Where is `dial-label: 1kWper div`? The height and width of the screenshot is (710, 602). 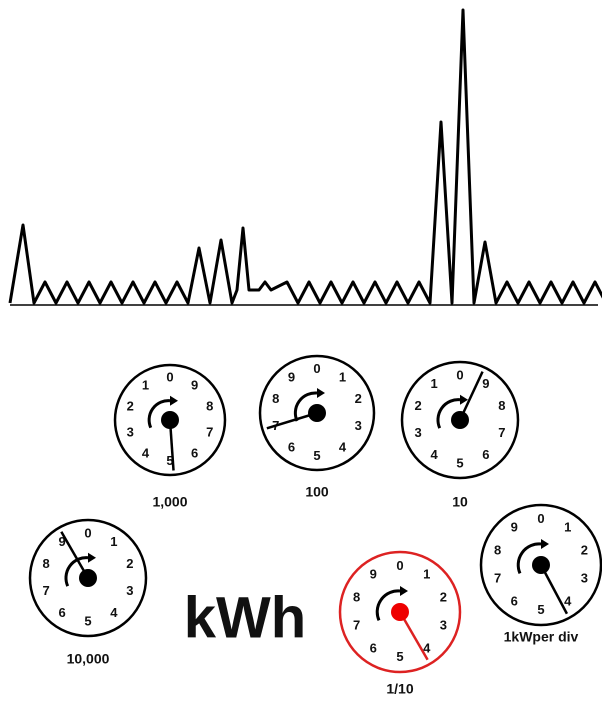
dial-label: 1kWper div is located at coordinates (541, 637).